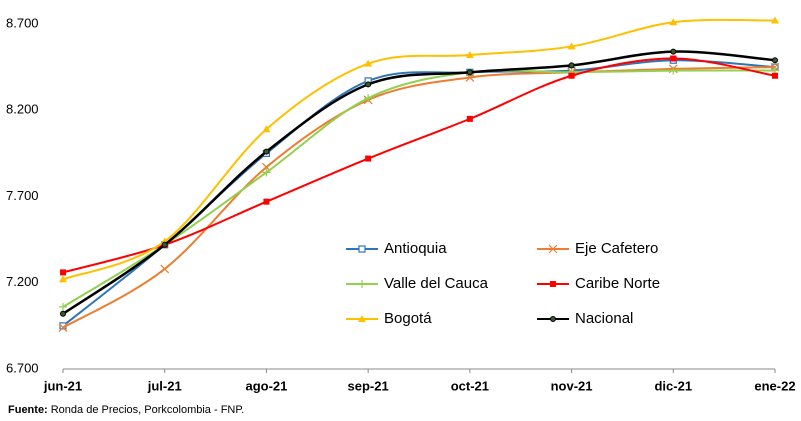 The image size is (801, 421). I want to click on x-tick-label: oct-21, so click(470, 385).